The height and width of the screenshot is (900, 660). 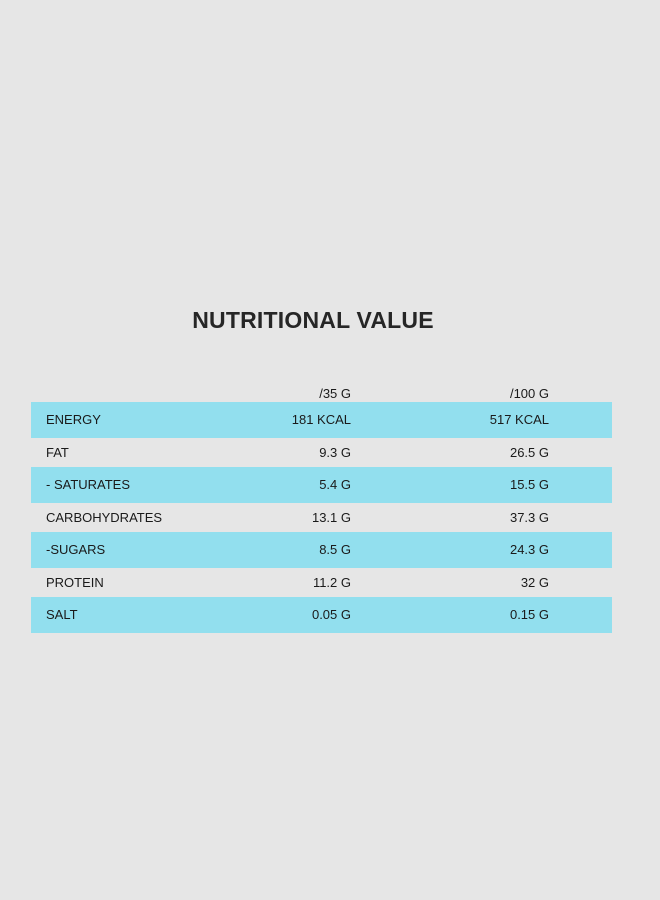 What do you see at coordinates (529, 484) in the screenshot?
I see `value-per-100g: 15.5 G` at bounding box center [529, 484].